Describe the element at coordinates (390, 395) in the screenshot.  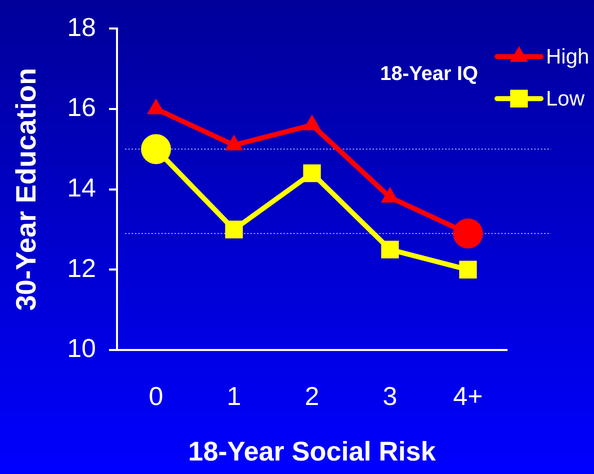
I see `x-tick-label: 3` at that location.